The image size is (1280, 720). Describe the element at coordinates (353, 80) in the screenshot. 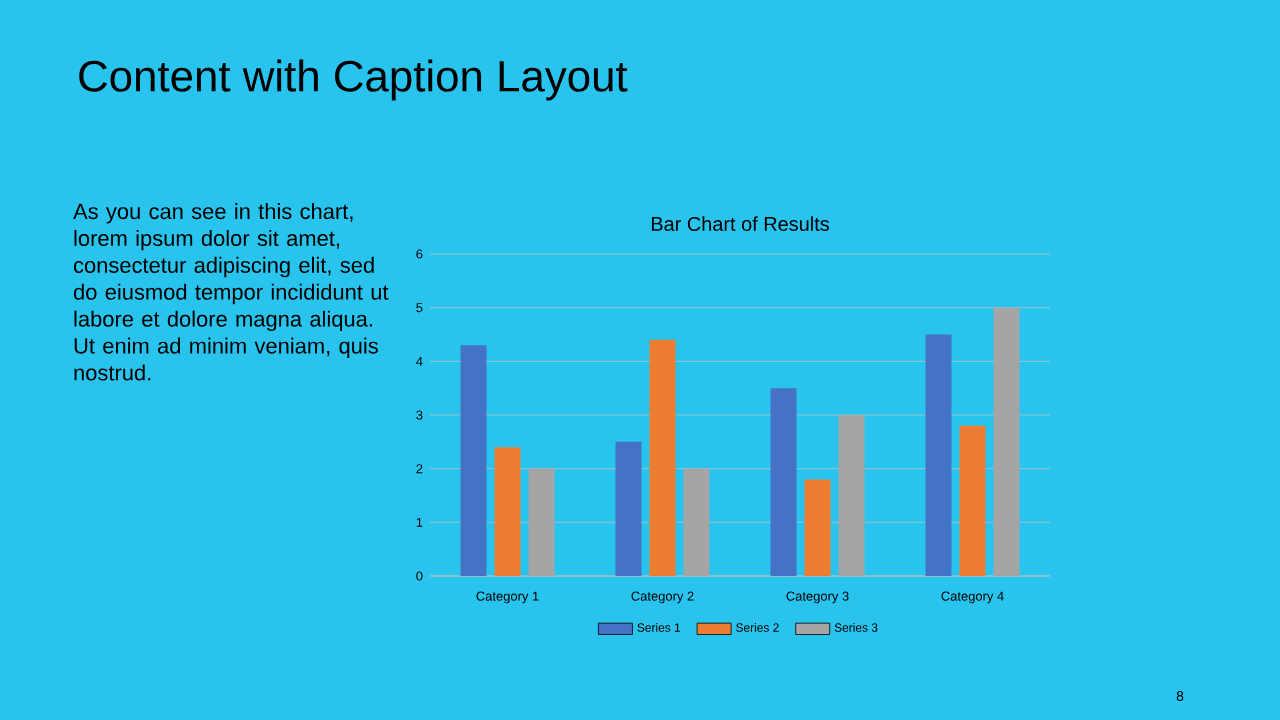

I see `text: Content with Caption Layout` at that location.